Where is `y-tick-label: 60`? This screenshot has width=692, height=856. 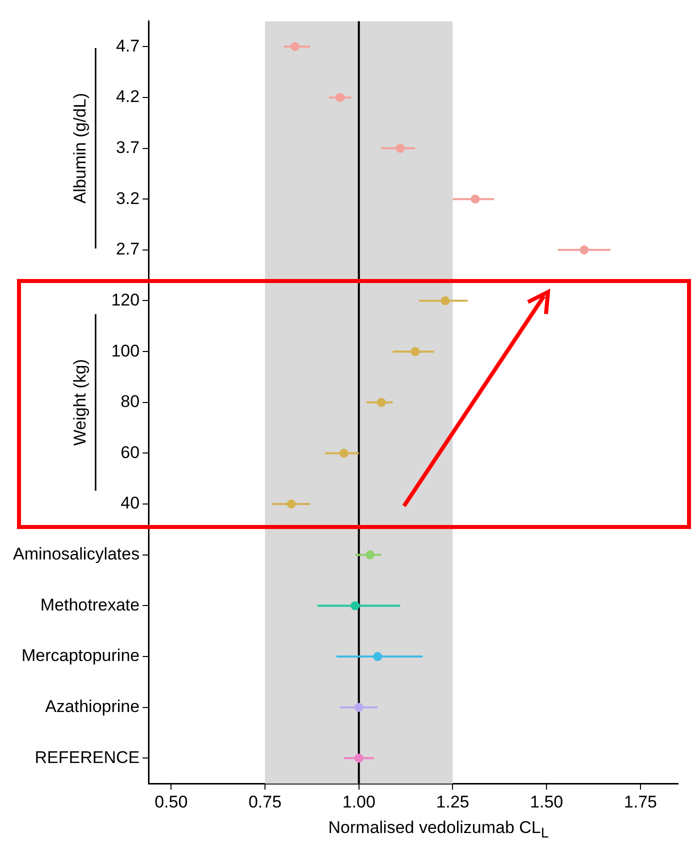 y-tick-label: 60 is located at coordinates (130, 452).